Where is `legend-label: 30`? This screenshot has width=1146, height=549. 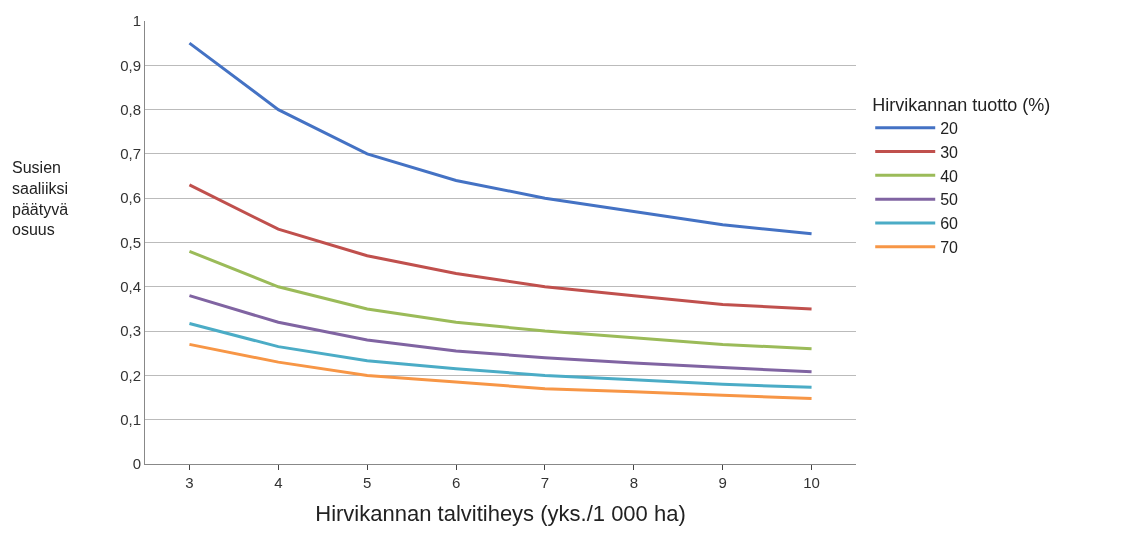
legend-label: 30 is located at coordinates (949, 152).